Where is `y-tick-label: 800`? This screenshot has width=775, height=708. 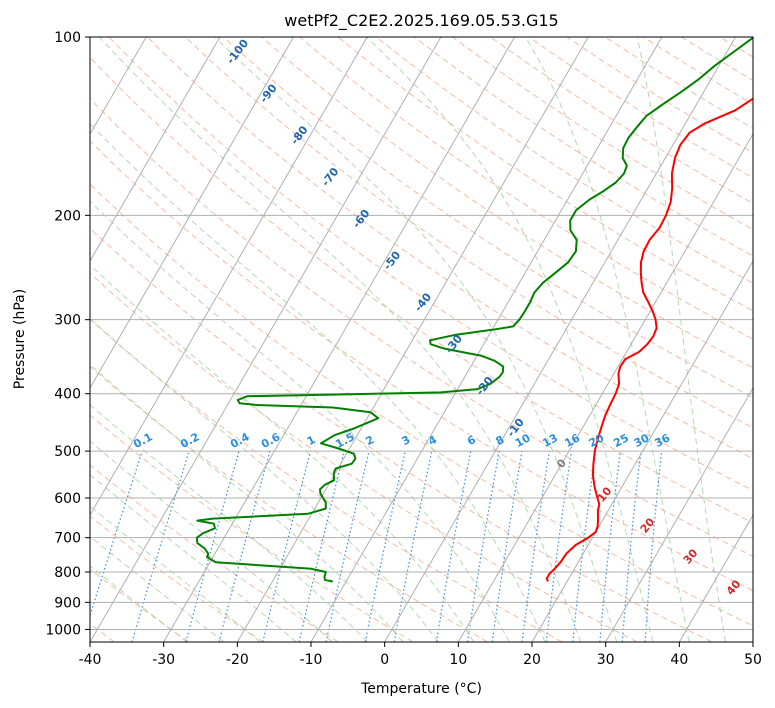 y-tick-label: 800 is located at coordinates (67, 573).